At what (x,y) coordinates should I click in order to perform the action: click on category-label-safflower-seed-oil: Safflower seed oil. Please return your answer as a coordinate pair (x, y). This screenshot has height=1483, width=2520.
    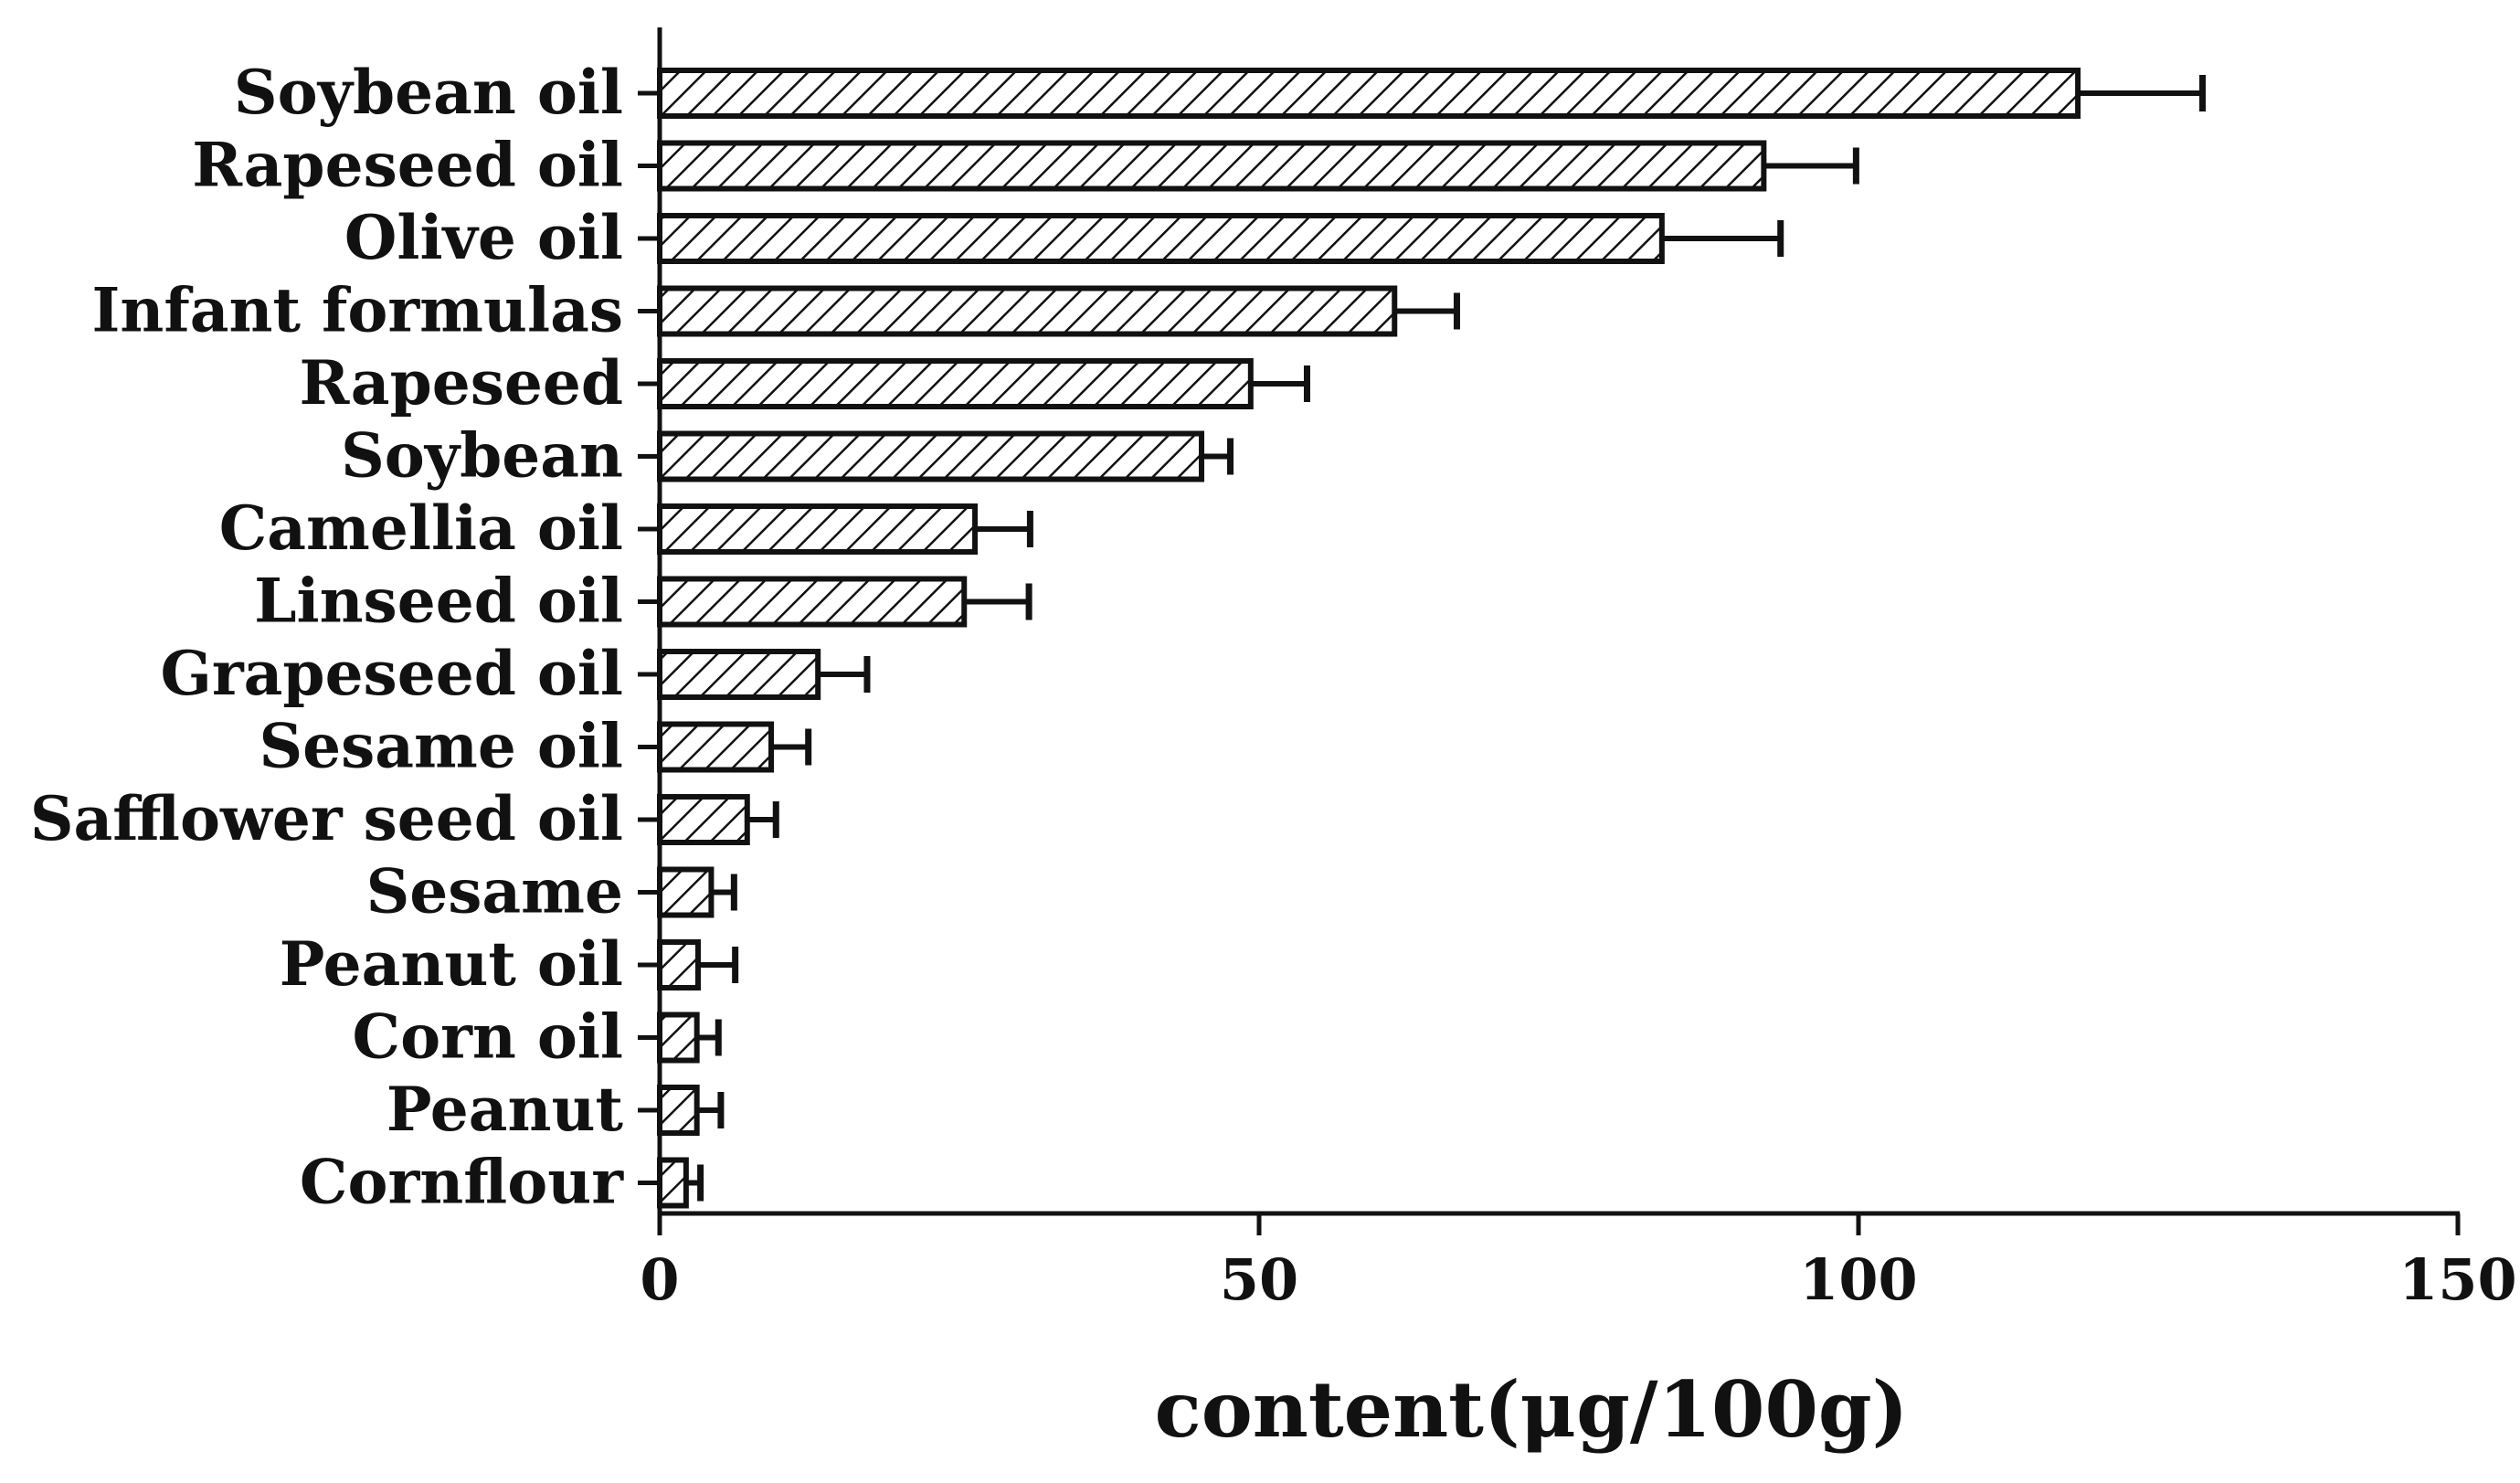
    Looking at the image, I should click on (327, 819).